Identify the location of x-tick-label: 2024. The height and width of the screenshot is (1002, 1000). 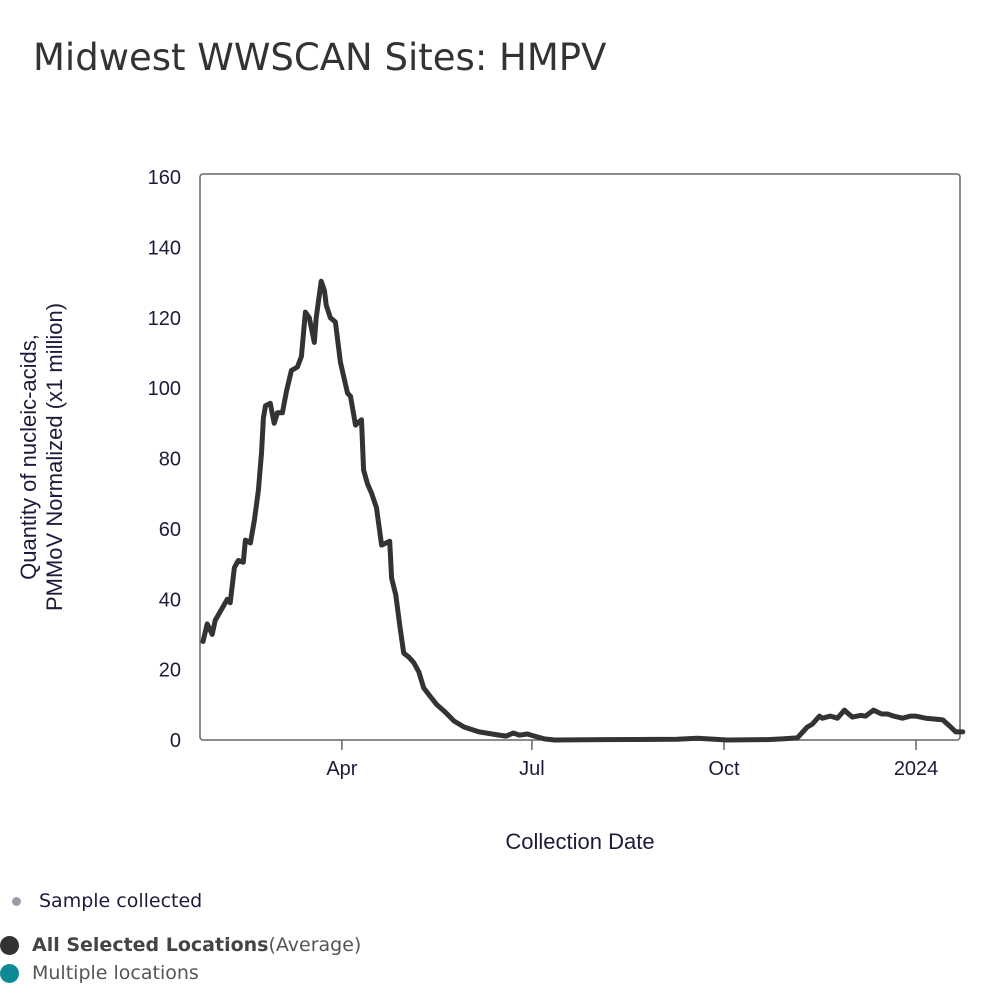
(916, 769).